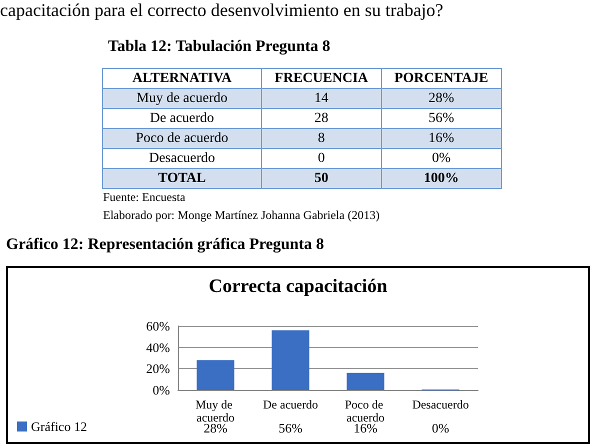 This screenshot has height=447, width=596. I want to click on source-note: Fuente: Encuesta, so click(144, 197).